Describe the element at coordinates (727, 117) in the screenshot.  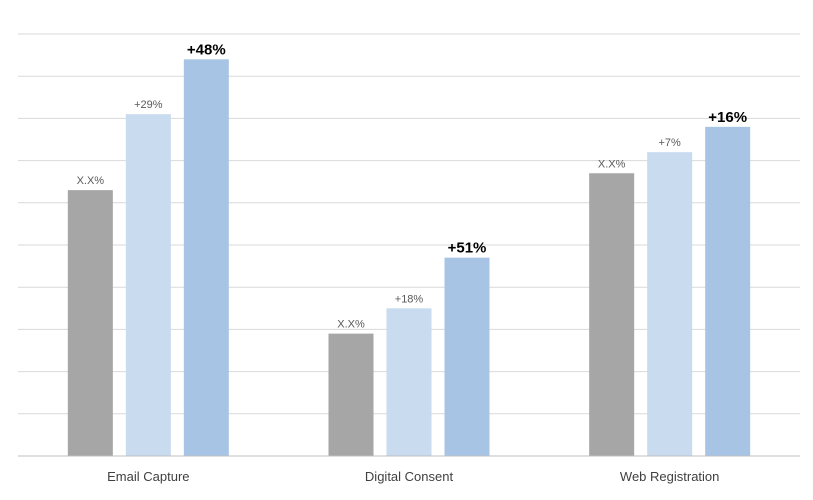
I see `data-label: +16%` at that location.